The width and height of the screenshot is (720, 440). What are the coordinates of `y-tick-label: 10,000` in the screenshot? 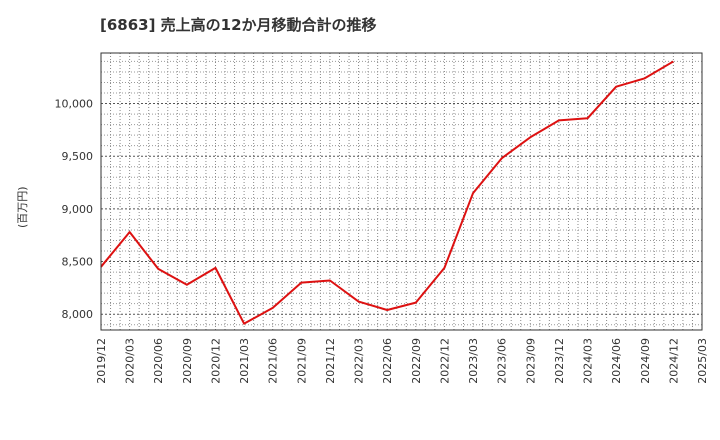 It's located at (74, 104).